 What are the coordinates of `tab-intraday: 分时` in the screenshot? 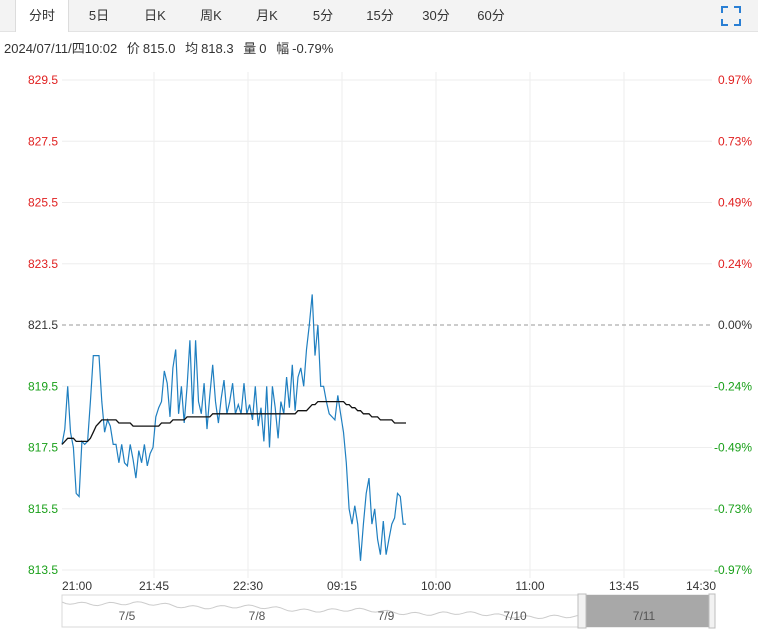 It's located at (42, 16).